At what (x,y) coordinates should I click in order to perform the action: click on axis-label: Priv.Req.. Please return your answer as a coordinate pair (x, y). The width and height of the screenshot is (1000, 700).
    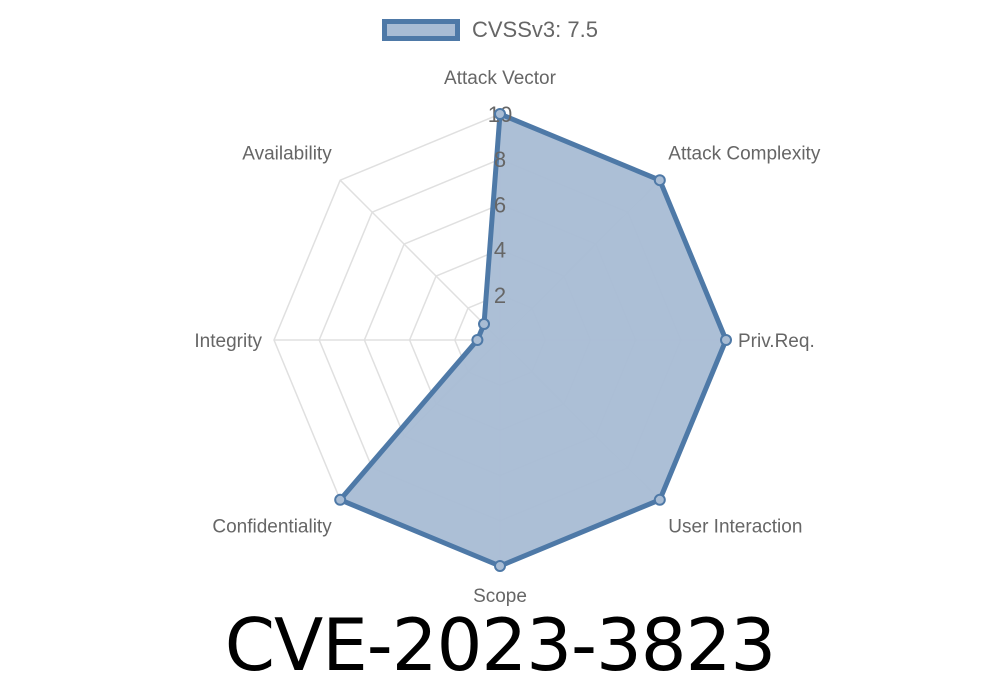
    Looking at the image, I should click on (776, 341).